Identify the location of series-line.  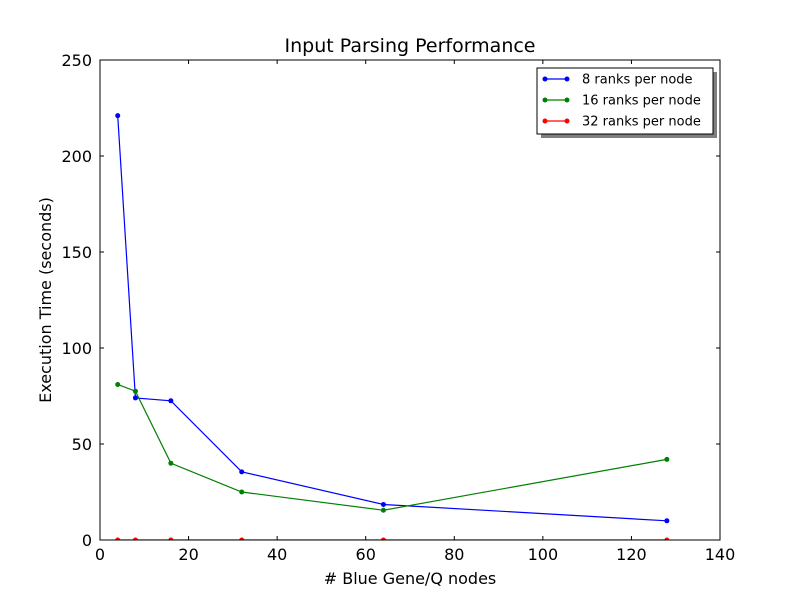
(392, 447).